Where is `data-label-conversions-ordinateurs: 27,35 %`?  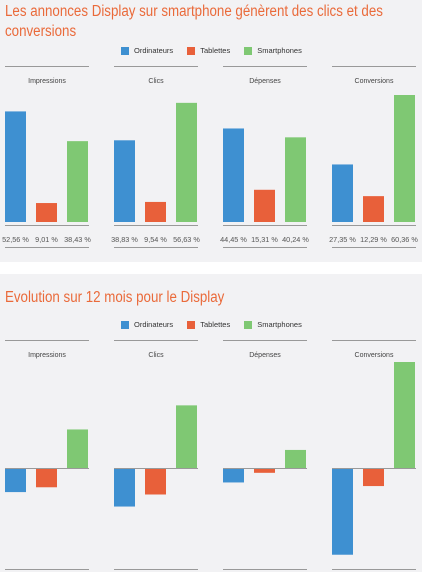 data-label-conversions-ordinateurs: 27,35 % is located at coordinates (342, 239).